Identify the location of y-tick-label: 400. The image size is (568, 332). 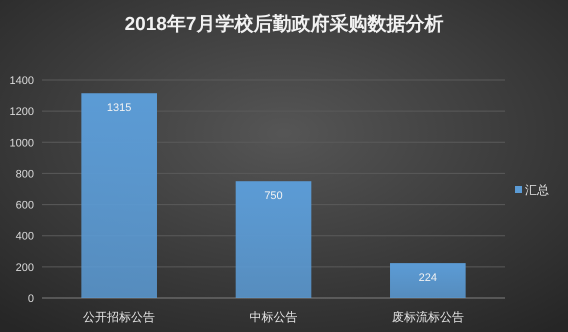
(25, 236).